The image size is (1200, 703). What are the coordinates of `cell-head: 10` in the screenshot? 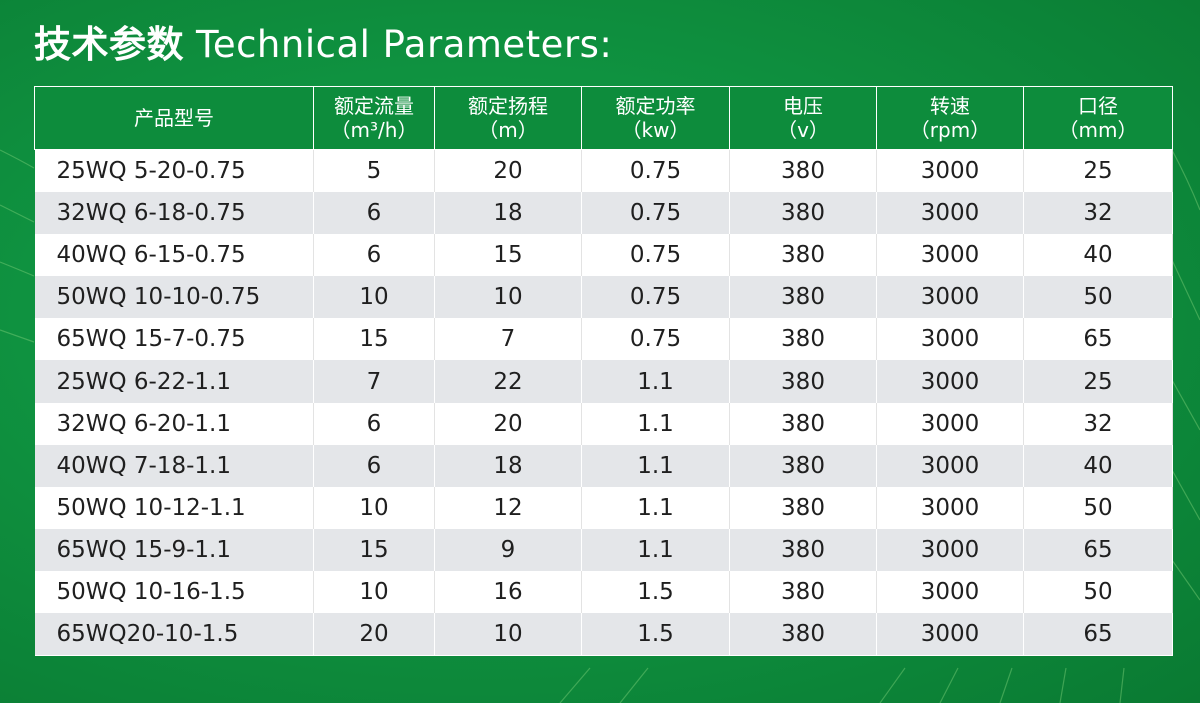 It's located at (508, 297).